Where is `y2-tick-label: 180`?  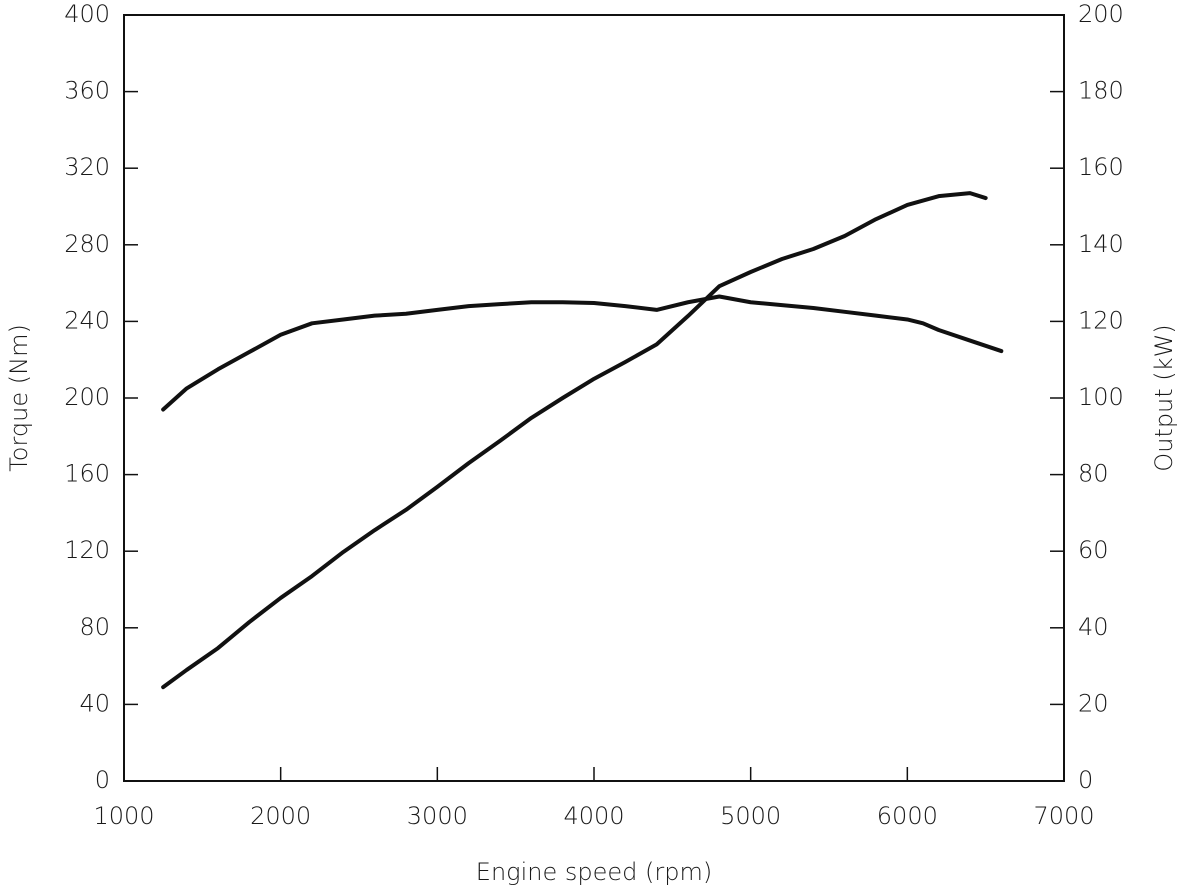
y2-tick-label: 180 is located at coordinates (1101, 91).